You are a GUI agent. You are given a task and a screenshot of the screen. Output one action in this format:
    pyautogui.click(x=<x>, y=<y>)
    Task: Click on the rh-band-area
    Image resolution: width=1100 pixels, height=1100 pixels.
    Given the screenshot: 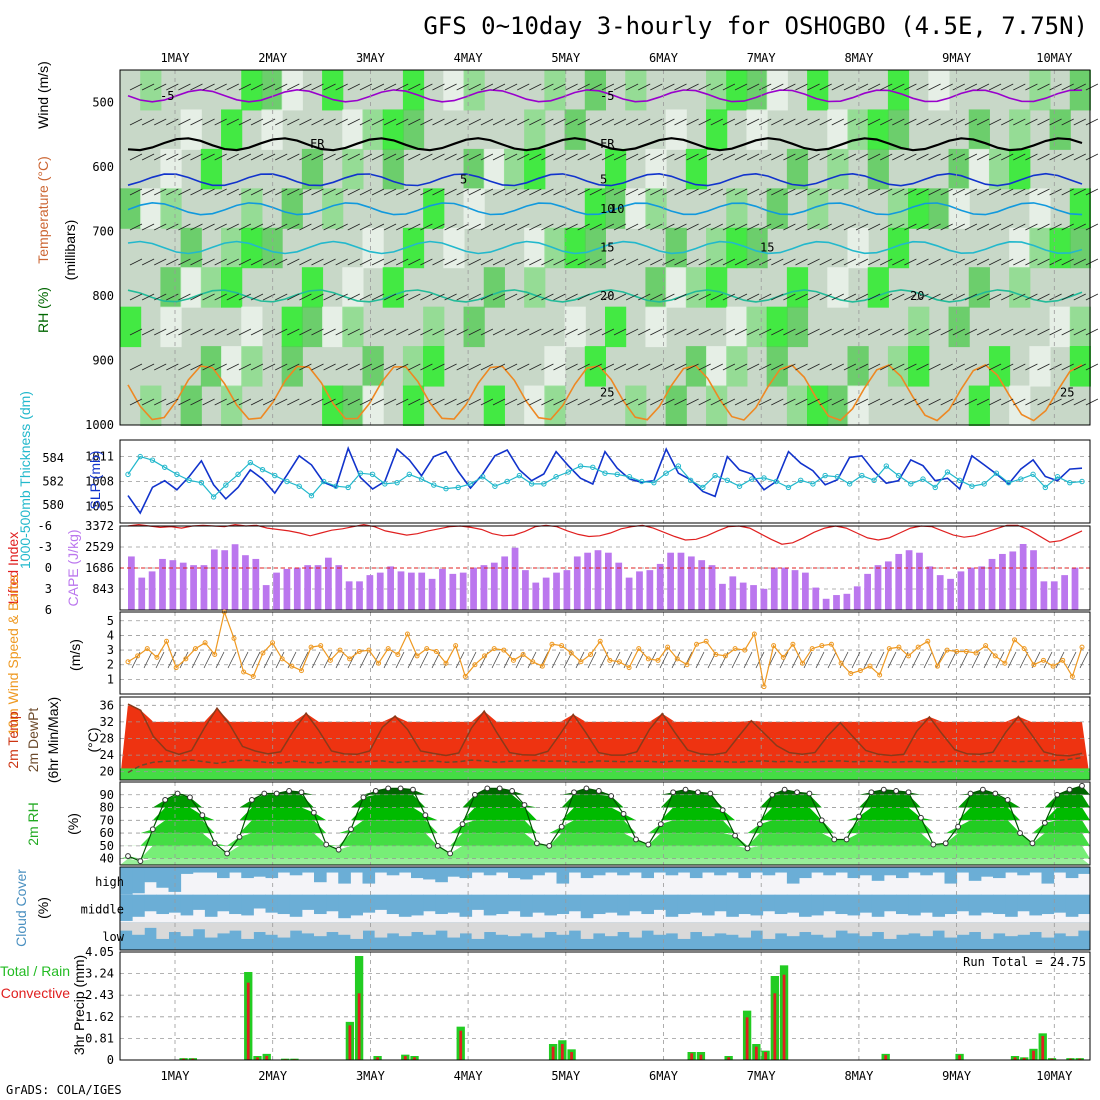 What is the action you would take?
    pyautogui.click(x=605, y=861)
    